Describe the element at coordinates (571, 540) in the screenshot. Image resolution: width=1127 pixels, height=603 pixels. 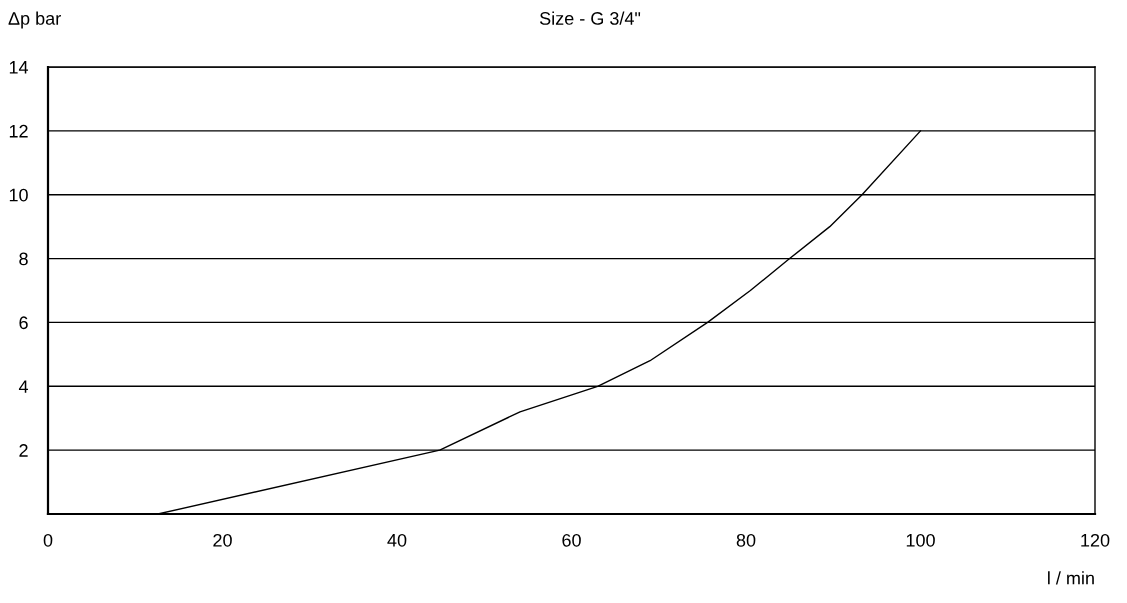
I see `x-tick-label: 60` at that location.